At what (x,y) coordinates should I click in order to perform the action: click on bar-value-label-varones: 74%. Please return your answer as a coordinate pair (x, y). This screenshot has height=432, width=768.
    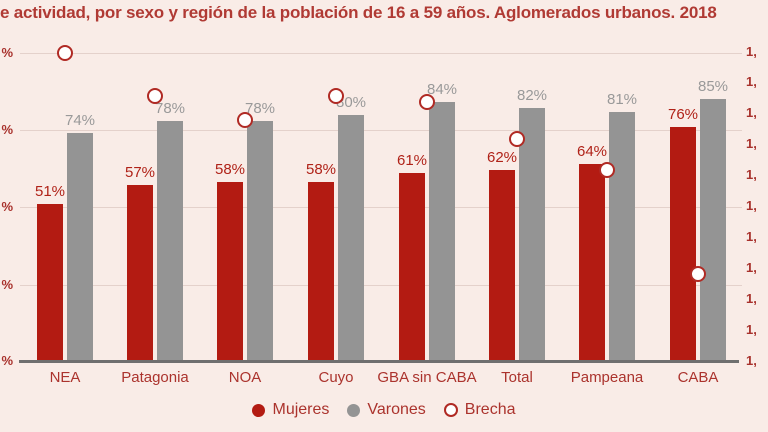
    Looking at the image, I should click on (80, 121).